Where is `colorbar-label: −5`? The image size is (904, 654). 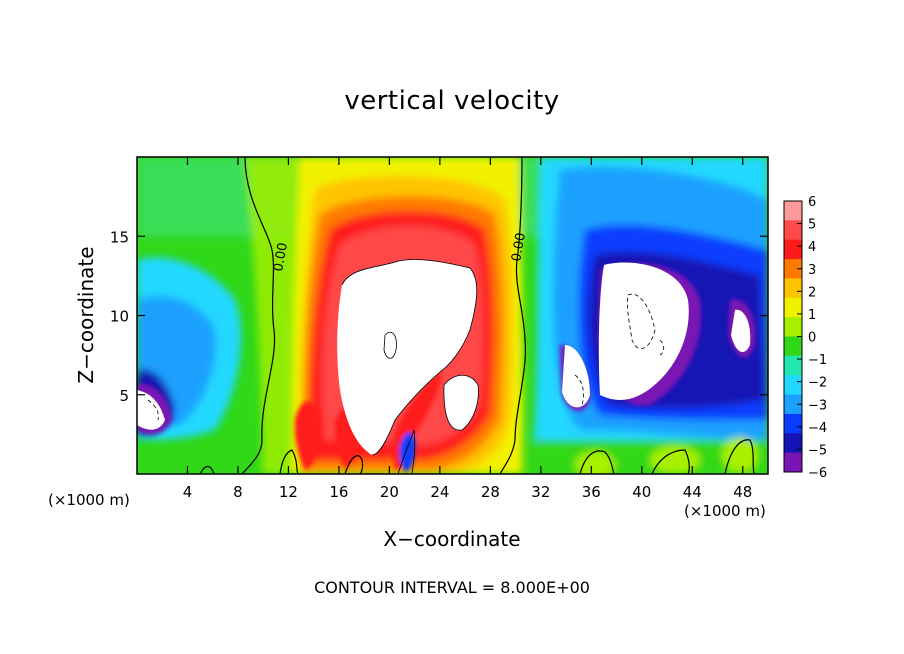
colorbar-label: −5 is located at coordinates (817, 450).